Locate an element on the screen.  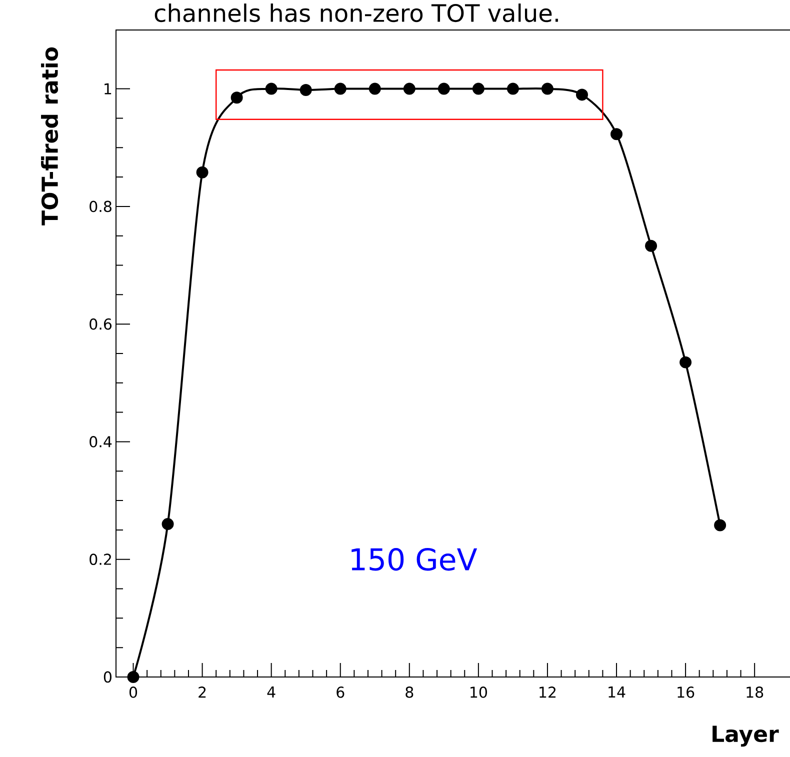
y-tick-label: 0.8 is located at coordinates (101, 206).